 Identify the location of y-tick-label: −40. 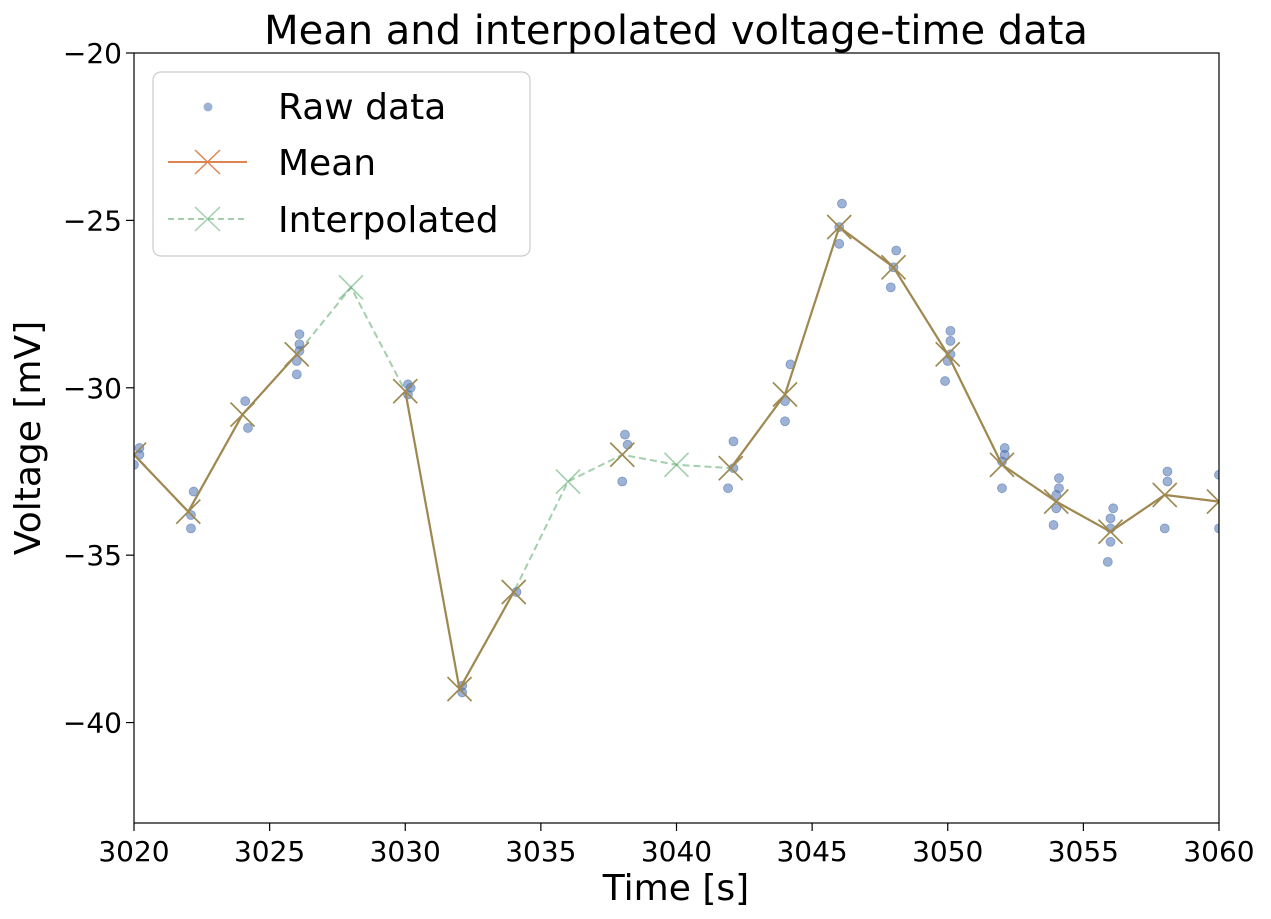
(92, 723).